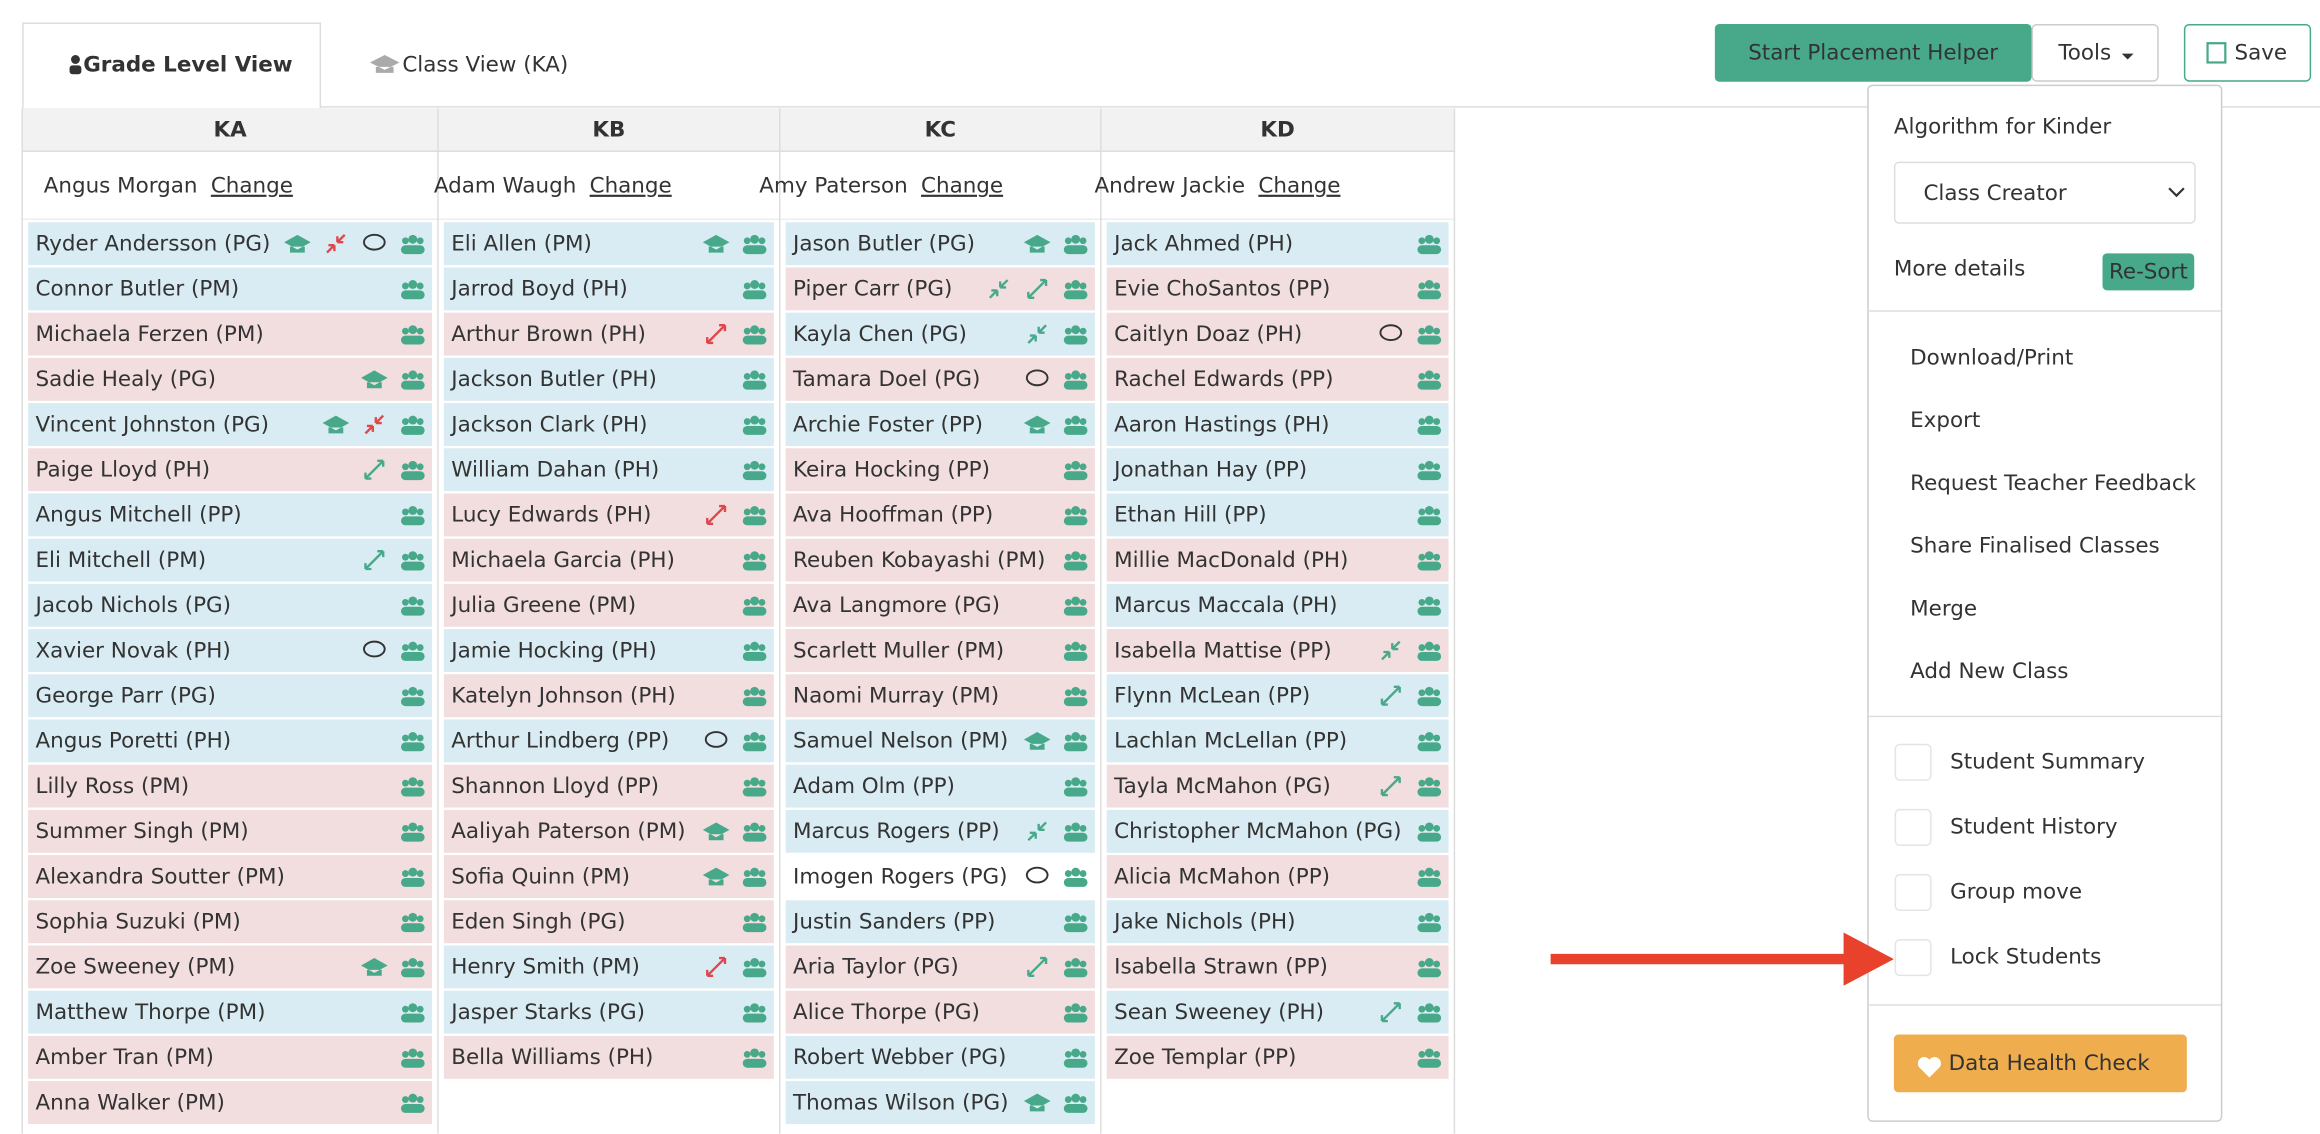 This screenshot has height=1134, width=2320. I want to click on student-name: Alexandra Soutter (PM), so click(160, 876).